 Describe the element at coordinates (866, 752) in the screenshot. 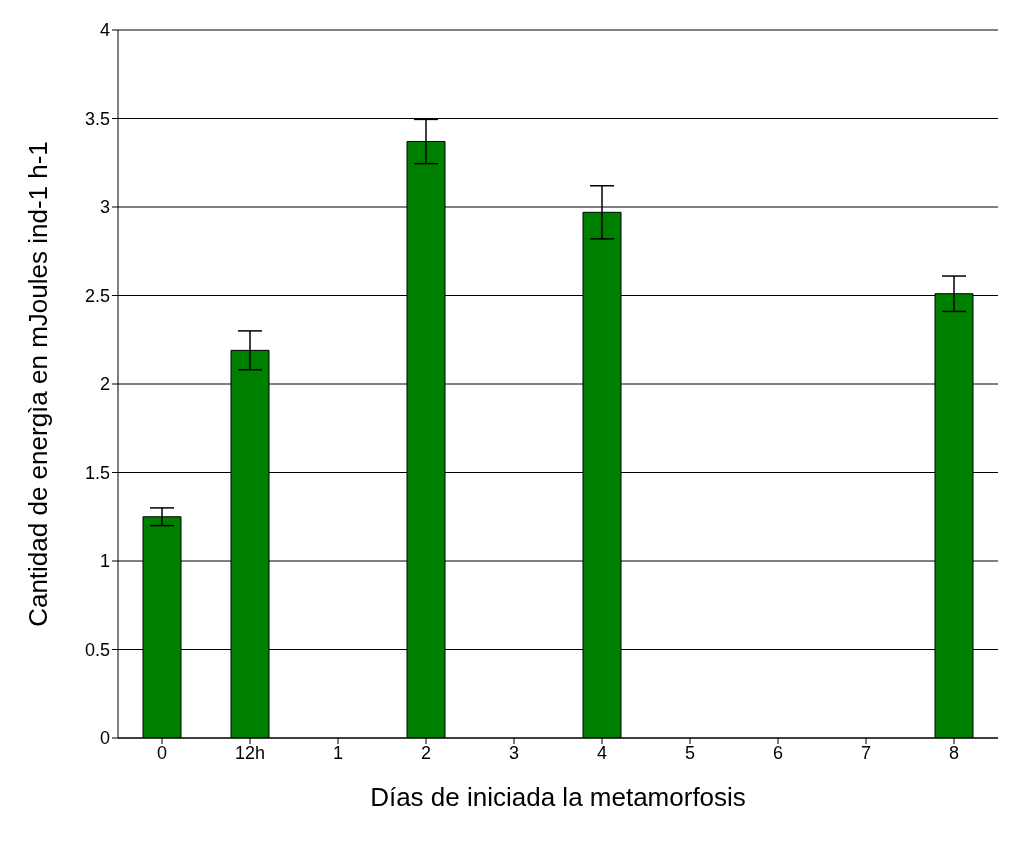

I see `x-tick-label: 7` at that location.